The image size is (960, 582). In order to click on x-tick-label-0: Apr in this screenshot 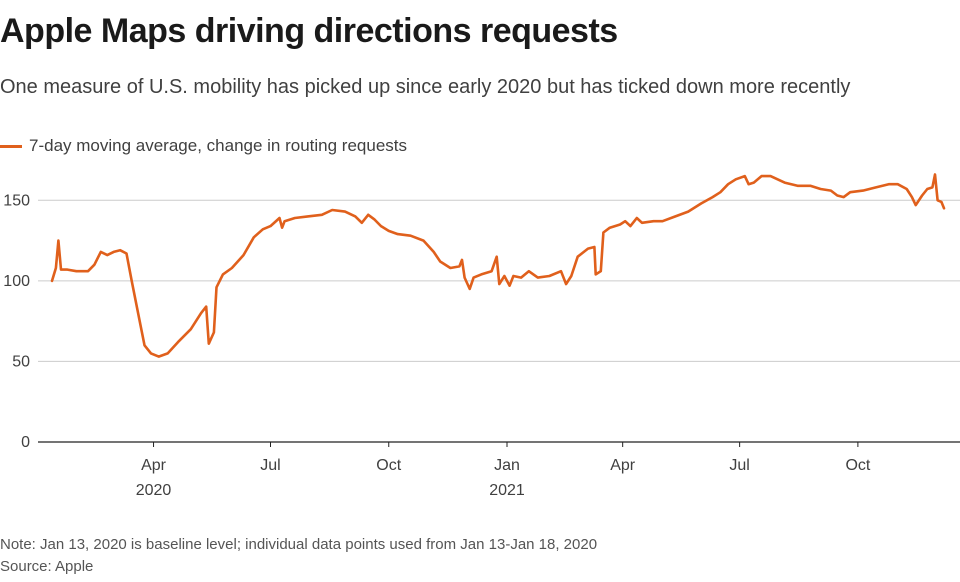, I will do `click(154, 465)`.